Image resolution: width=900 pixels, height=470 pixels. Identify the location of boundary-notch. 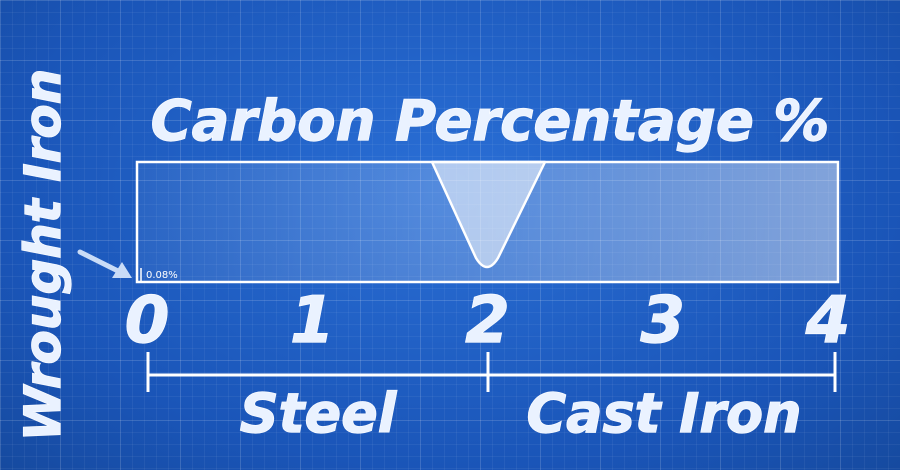
(488, 214).